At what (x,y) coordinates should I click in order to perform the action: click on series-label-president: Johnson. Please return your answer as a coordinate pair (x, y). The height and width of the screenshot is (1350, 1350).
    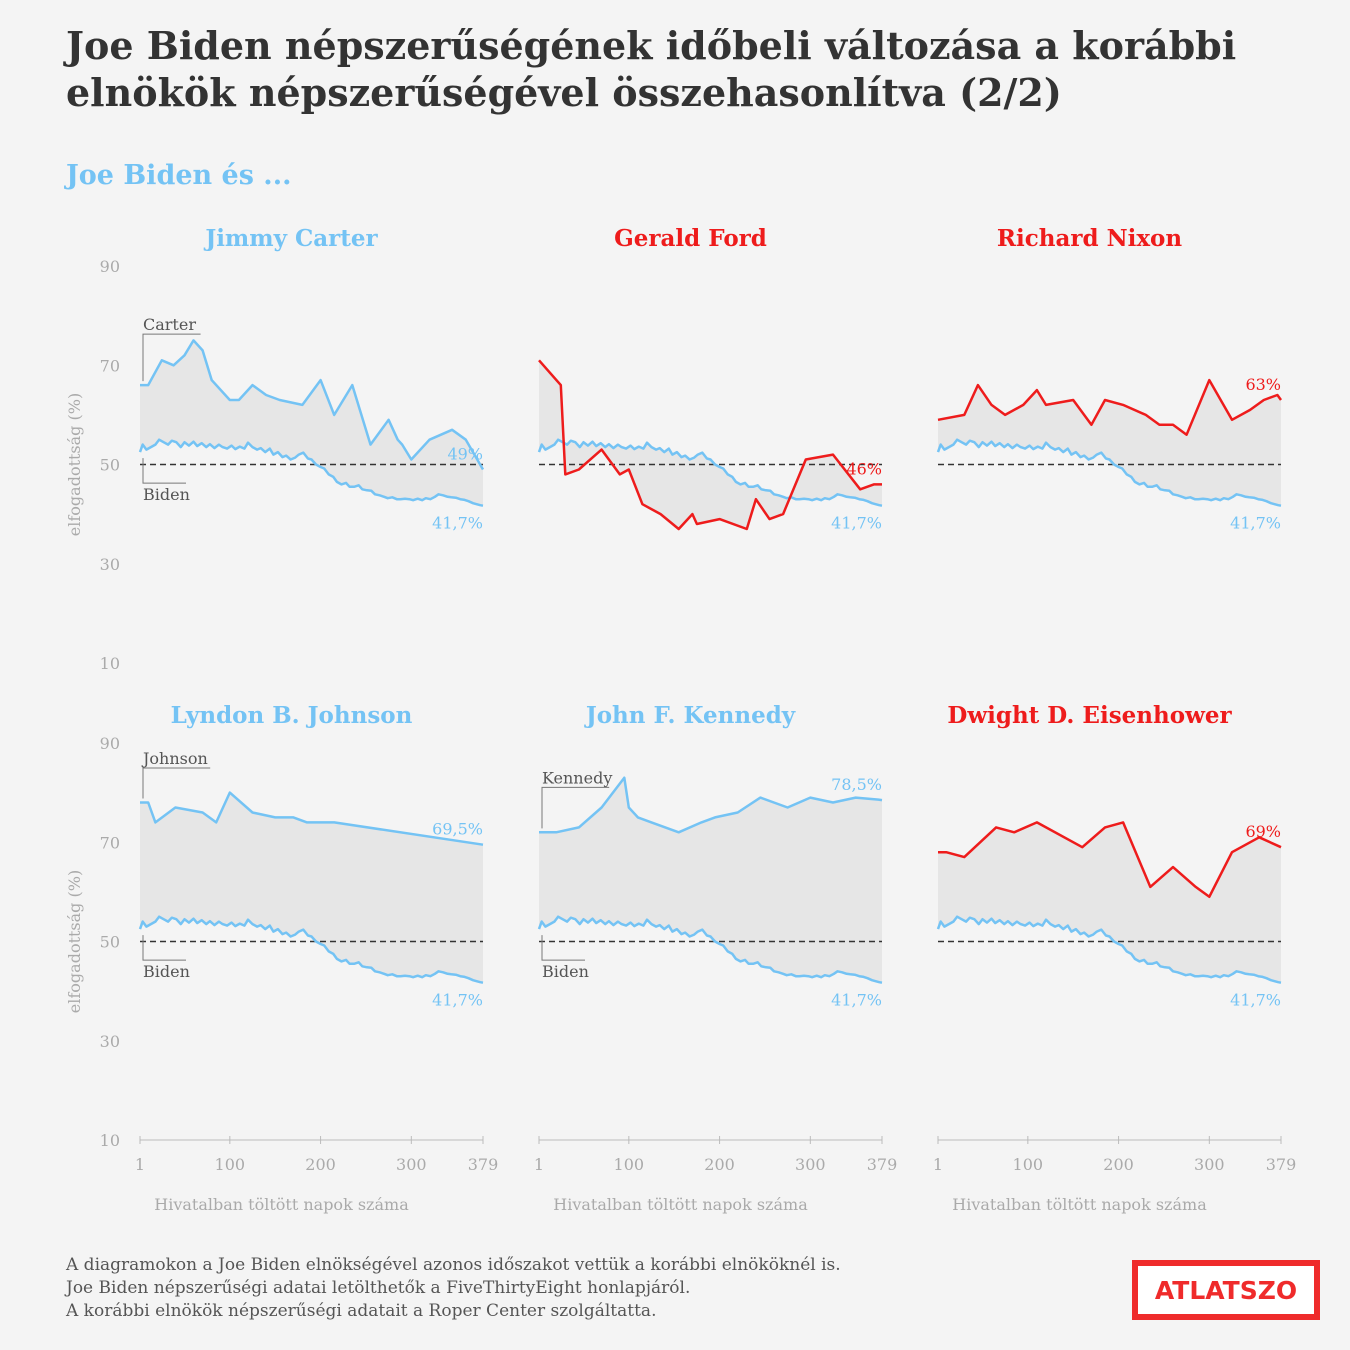
    Looking at the image, I should click on (174, 758).